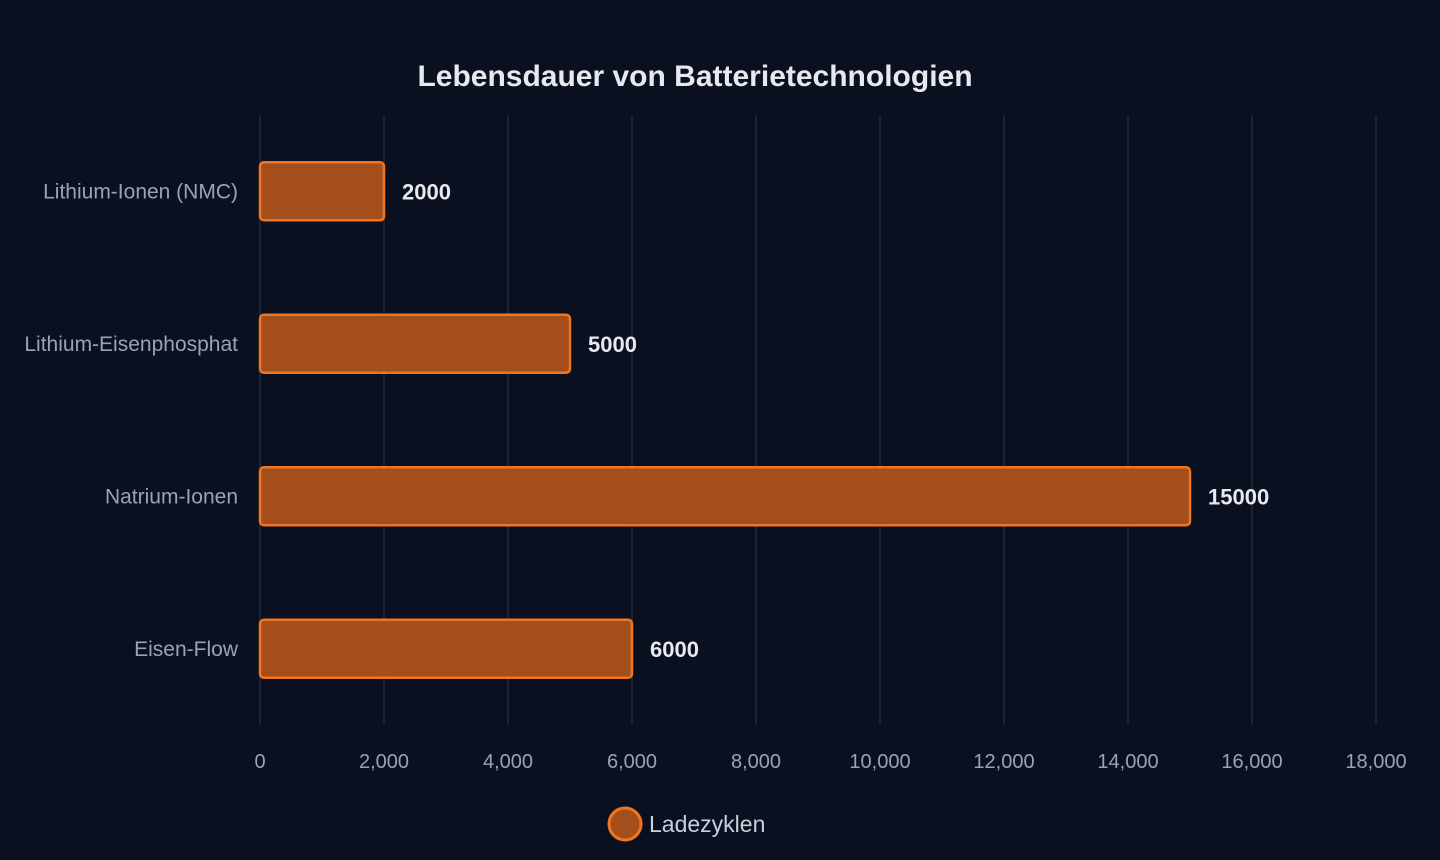 The height and width of the screenshot is (860, 1440). Describe the element at coordinates (625, 824) in the screenshot. I see `legend-swatch-ladezyklen` at that location.